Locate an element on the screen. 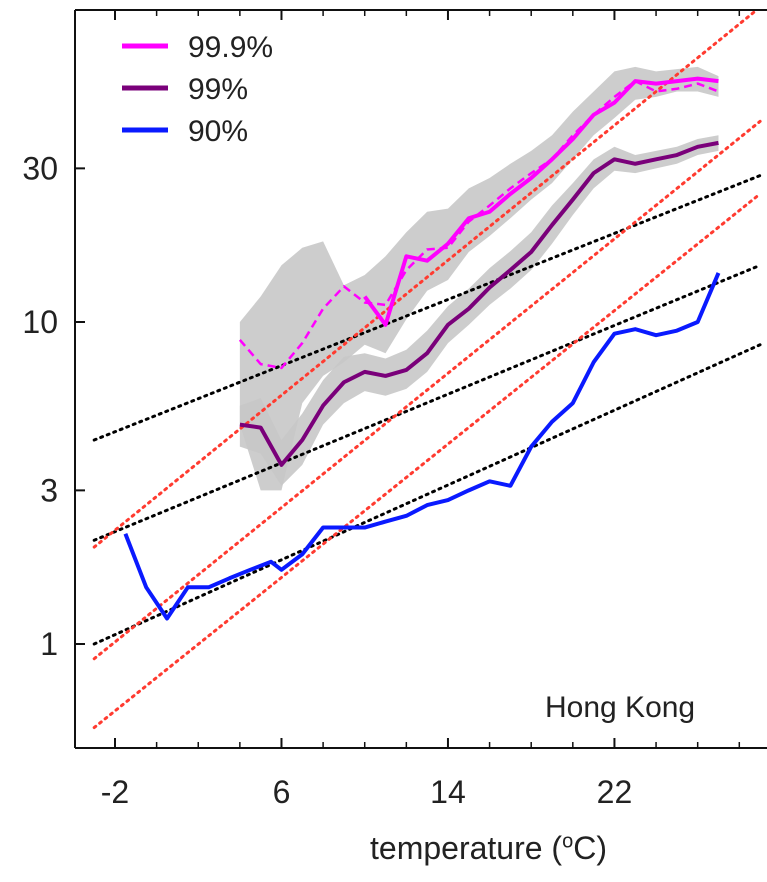 Image resolution: width=767 pixels, height=882 pixels. y-tick-label-1: 3 is located at coordinates (49, 490).